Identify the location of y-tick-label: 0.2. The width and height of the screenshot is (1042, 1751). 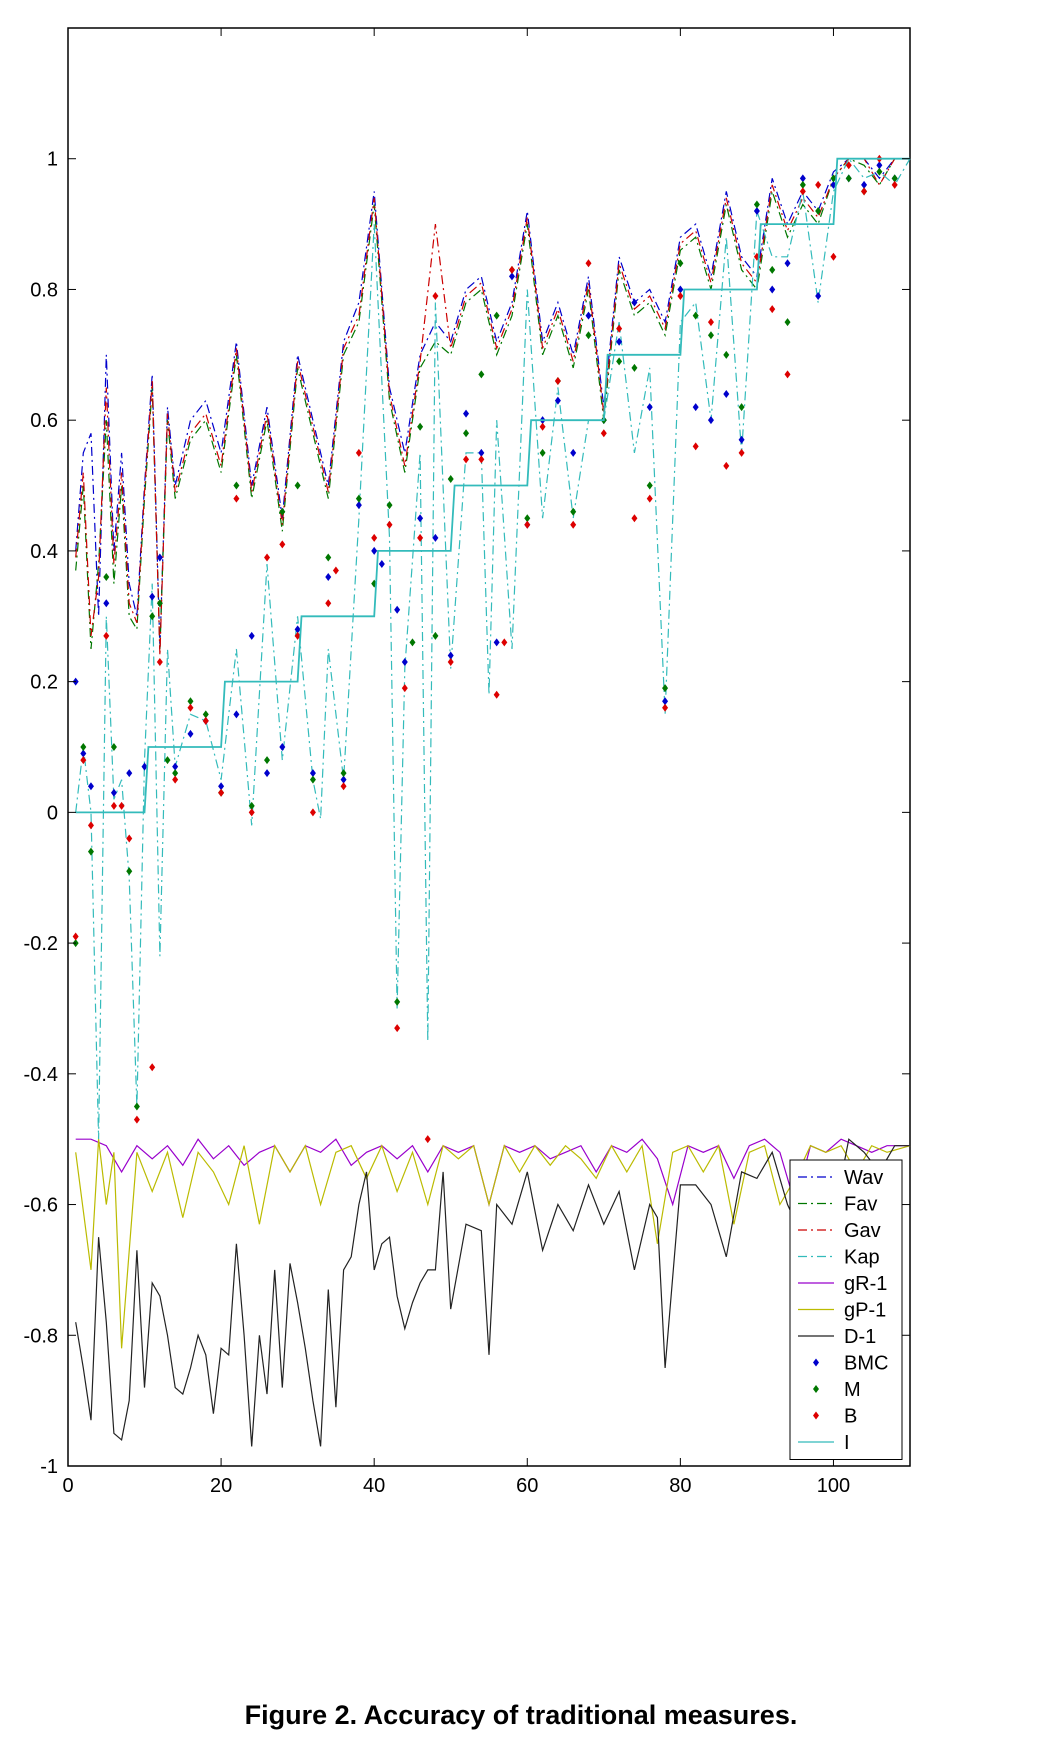
(44, 683).